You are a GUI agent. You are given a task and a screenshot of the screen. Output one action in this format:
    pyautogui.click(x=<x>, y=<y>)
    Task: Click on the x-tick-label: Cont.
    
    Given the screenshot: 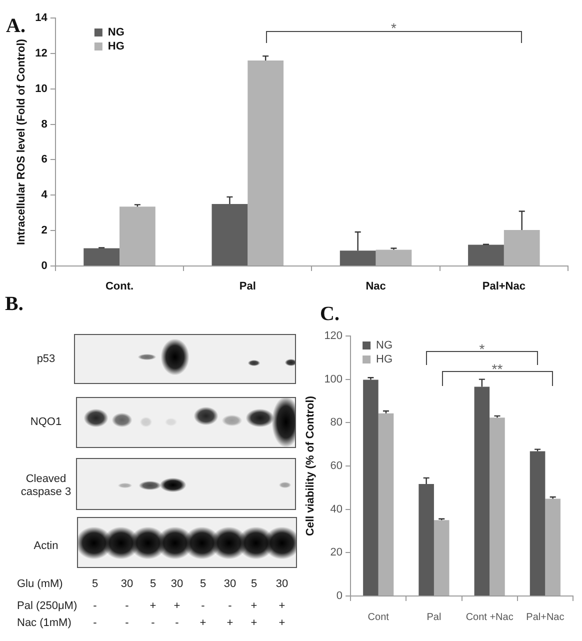 What is the action you would take?
    pyautogui.click(x=119, y=286)
    